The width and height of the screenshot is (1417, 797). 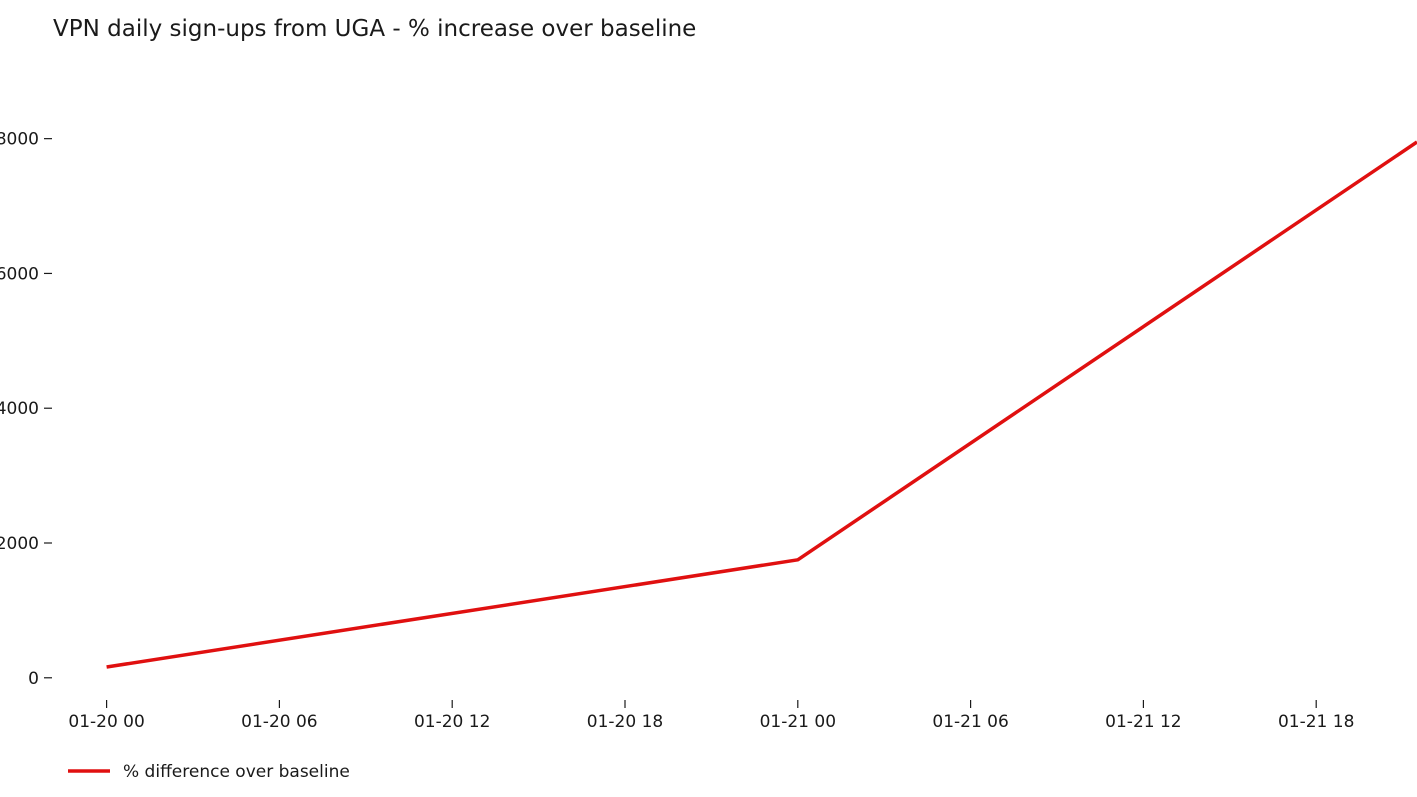 I want to click on y-axis: 0 2000 4000 6000 8000, so click(x=26, y=409).